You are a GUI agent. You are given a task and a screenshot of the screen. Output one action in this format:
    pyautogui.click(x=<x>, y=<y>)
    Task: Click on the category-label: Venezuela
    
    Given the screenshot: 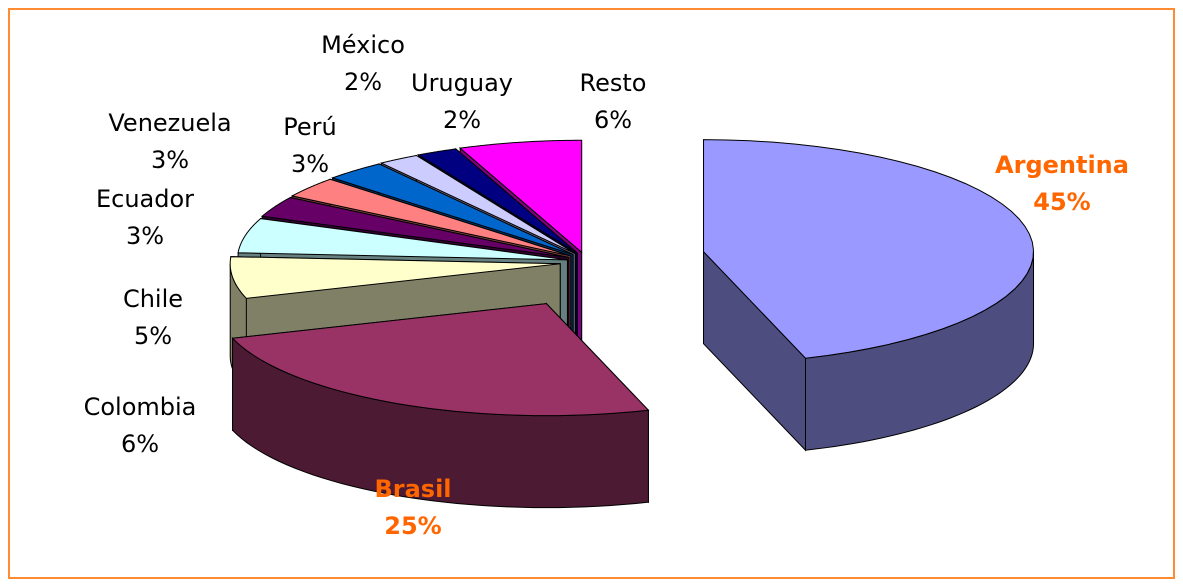 What is the action you would take?
    pyautogui.click(x=169, y=123)
    